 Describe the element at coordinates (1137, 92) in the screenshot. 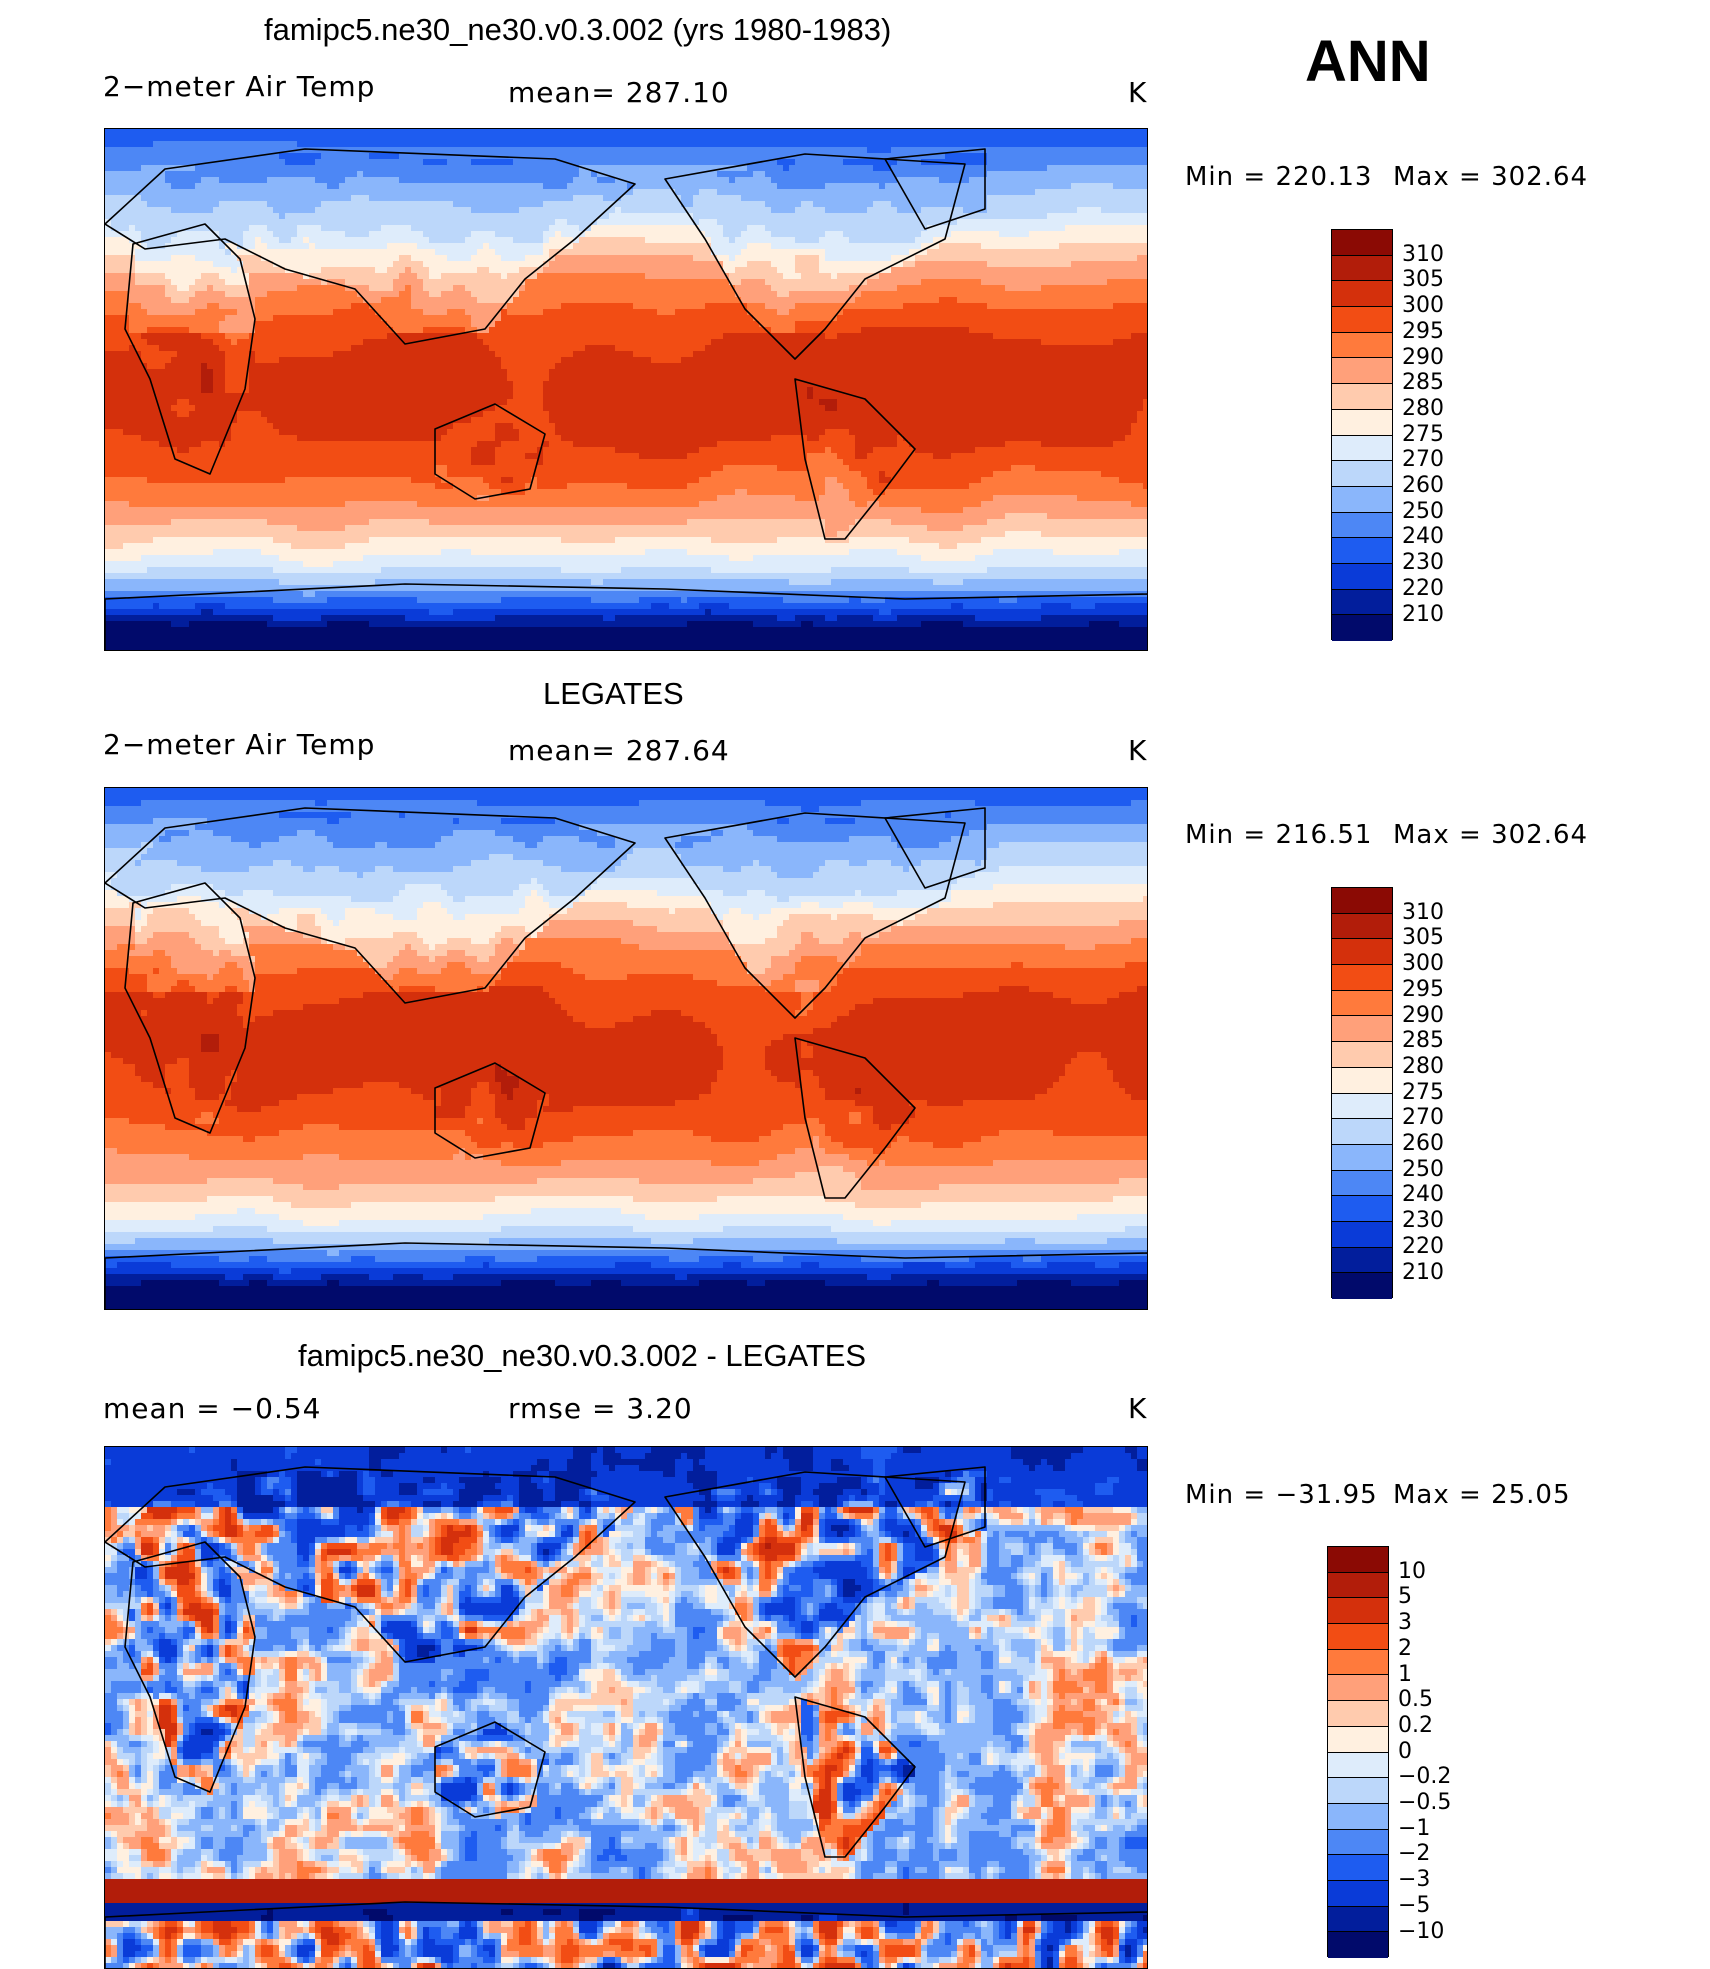

I see `units-label: K` at that location.